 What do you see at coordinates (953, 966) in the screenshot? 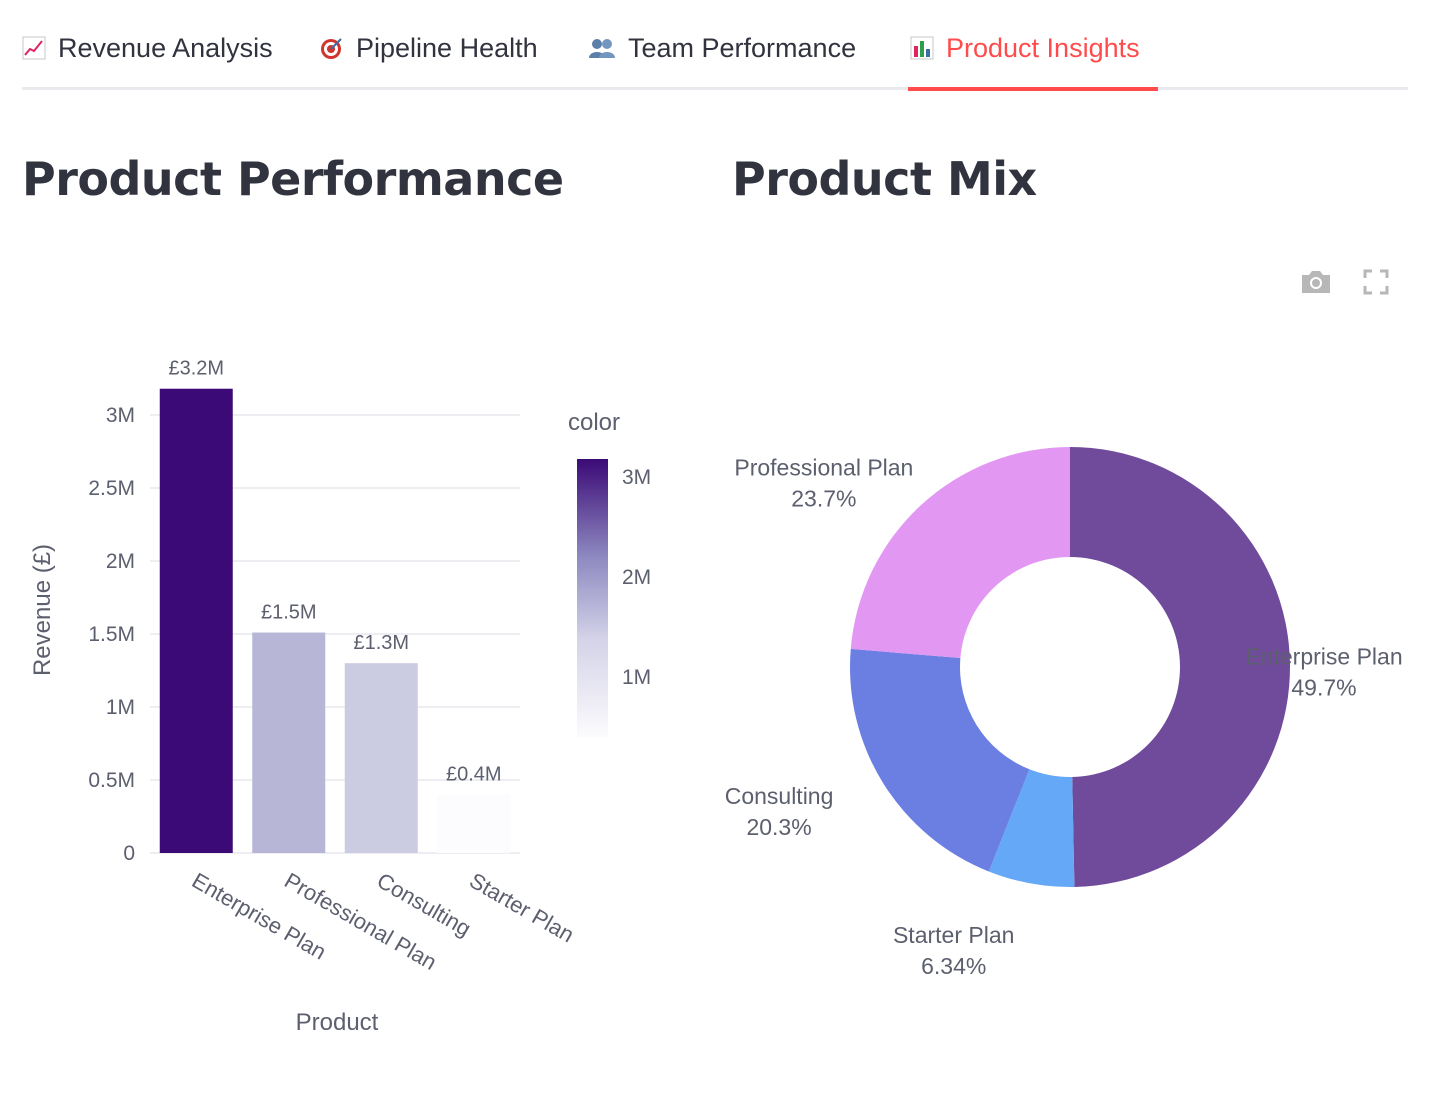
I see `pie-percent-label: 6.34%` at bounding box center [953, 966].